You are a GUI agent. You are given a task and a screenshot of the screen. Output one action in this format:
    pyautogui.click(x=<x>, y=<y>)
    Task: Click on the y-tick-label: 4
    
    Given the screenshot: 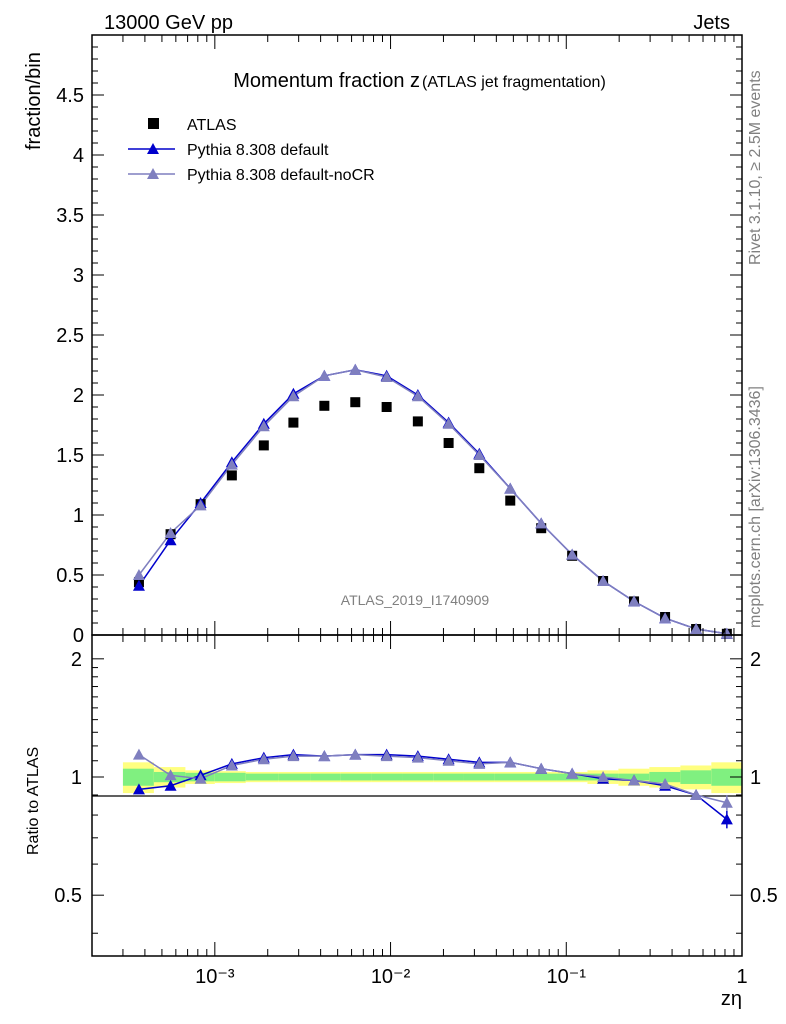 What is the action you would take?
    pyautogui.click(x=78, y=156)
    